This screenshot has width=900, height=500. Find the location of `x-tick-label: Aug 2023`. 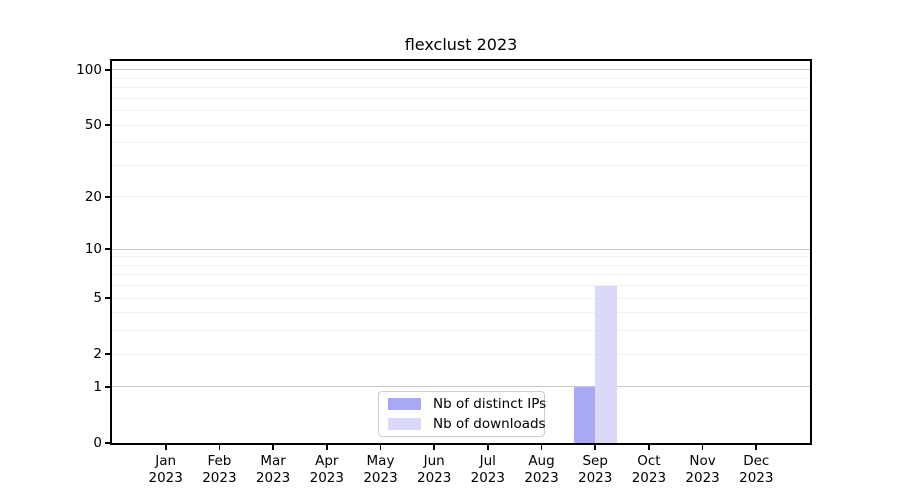

x-tick-label: Aug 2023 is located at coordinates (541, 469).